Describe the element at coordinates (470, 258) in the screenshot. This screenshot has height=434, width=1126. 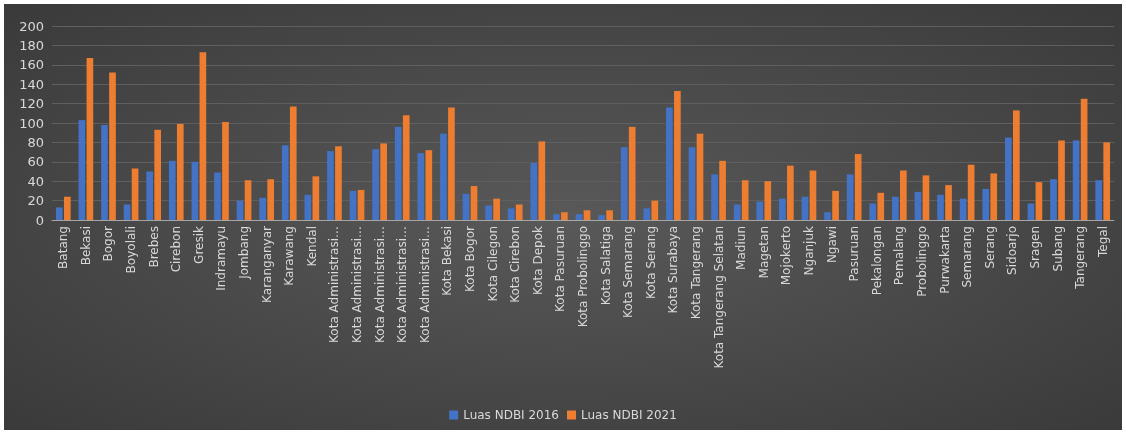
I see `x-tick-label: Kota Bogor` at that location.